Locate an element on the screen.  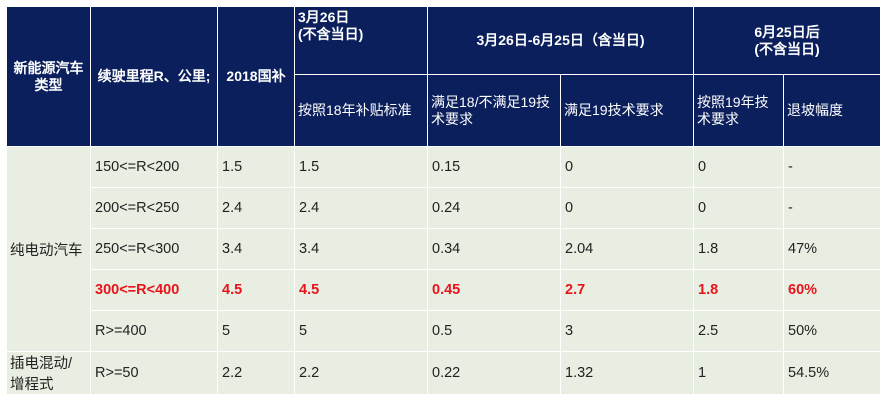
cell-transition-18: 0.15 is located at coordinates (494, 167).